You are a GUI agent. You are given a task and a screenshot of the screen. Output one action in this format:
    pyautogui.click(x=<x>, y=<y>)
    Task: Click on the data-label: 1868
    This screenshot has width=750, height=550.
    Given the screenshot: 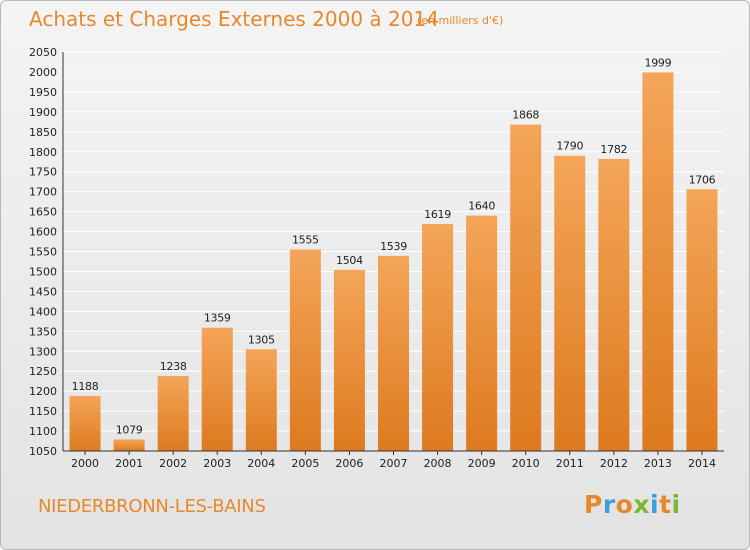 What is the action you would take?
    pyautogui.click(x=525, y=115)
    